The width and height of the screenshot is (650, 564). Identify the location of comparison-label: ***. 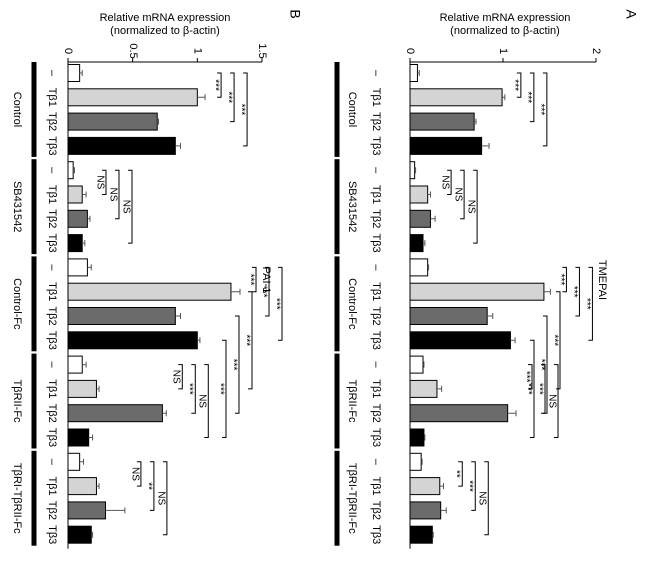
(232, 365).